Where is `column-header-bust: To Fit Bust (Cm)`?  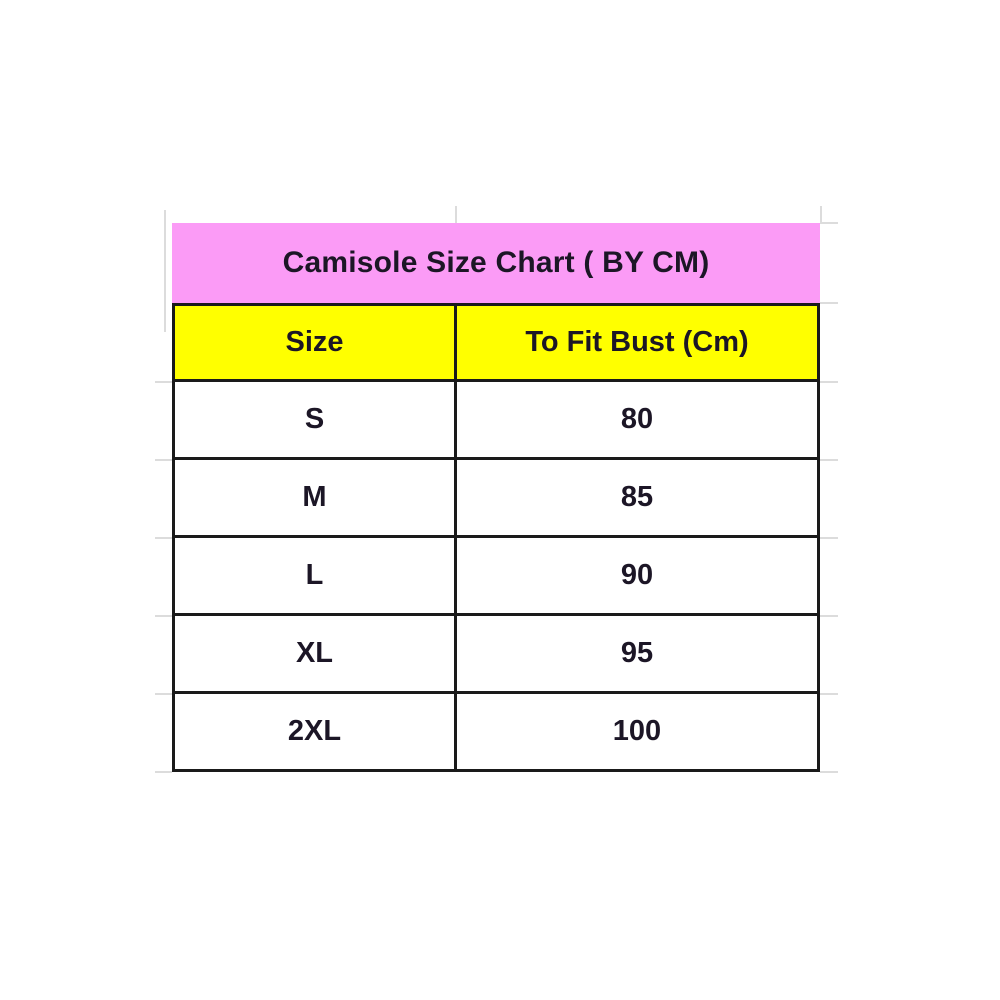
column-header-bust: To Fit Bust (Cm) is located at coordinates (637, 342).